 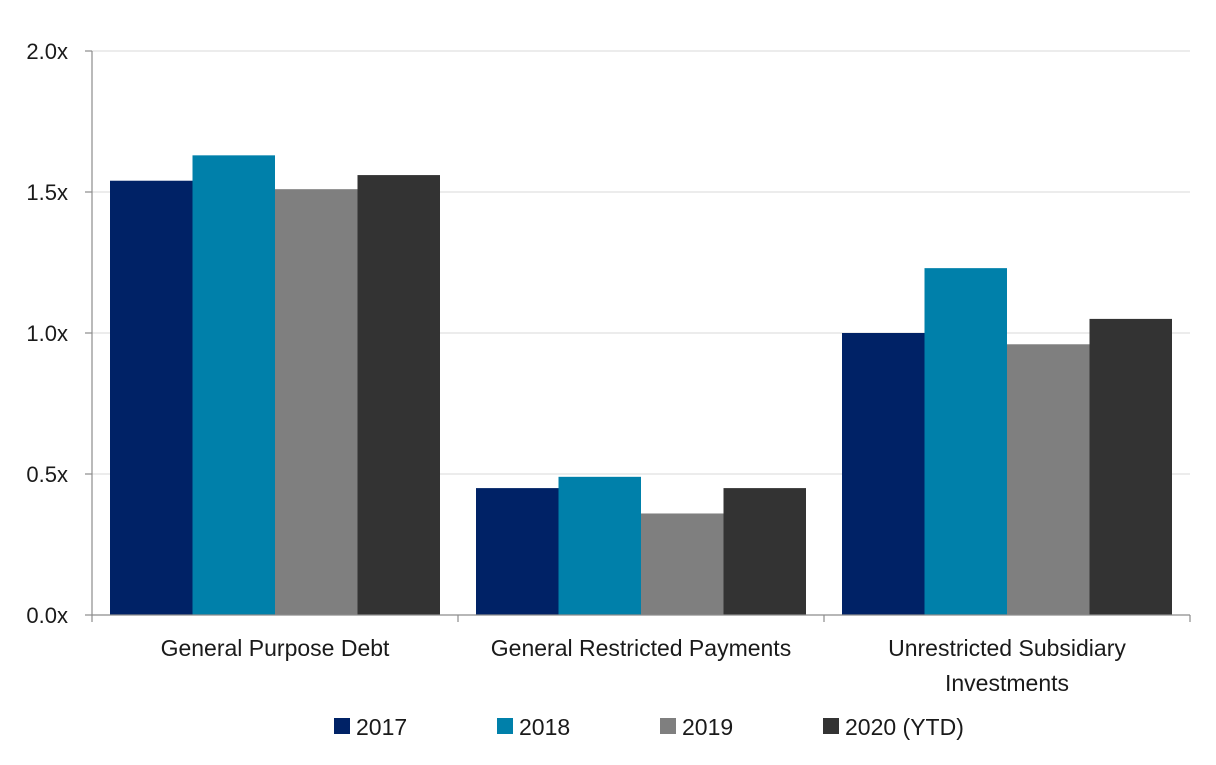 What do you see at coordinates (1007, 683) in the screenshot?
I see `x-category-label: Investments` at bounding box center [1007, 683].